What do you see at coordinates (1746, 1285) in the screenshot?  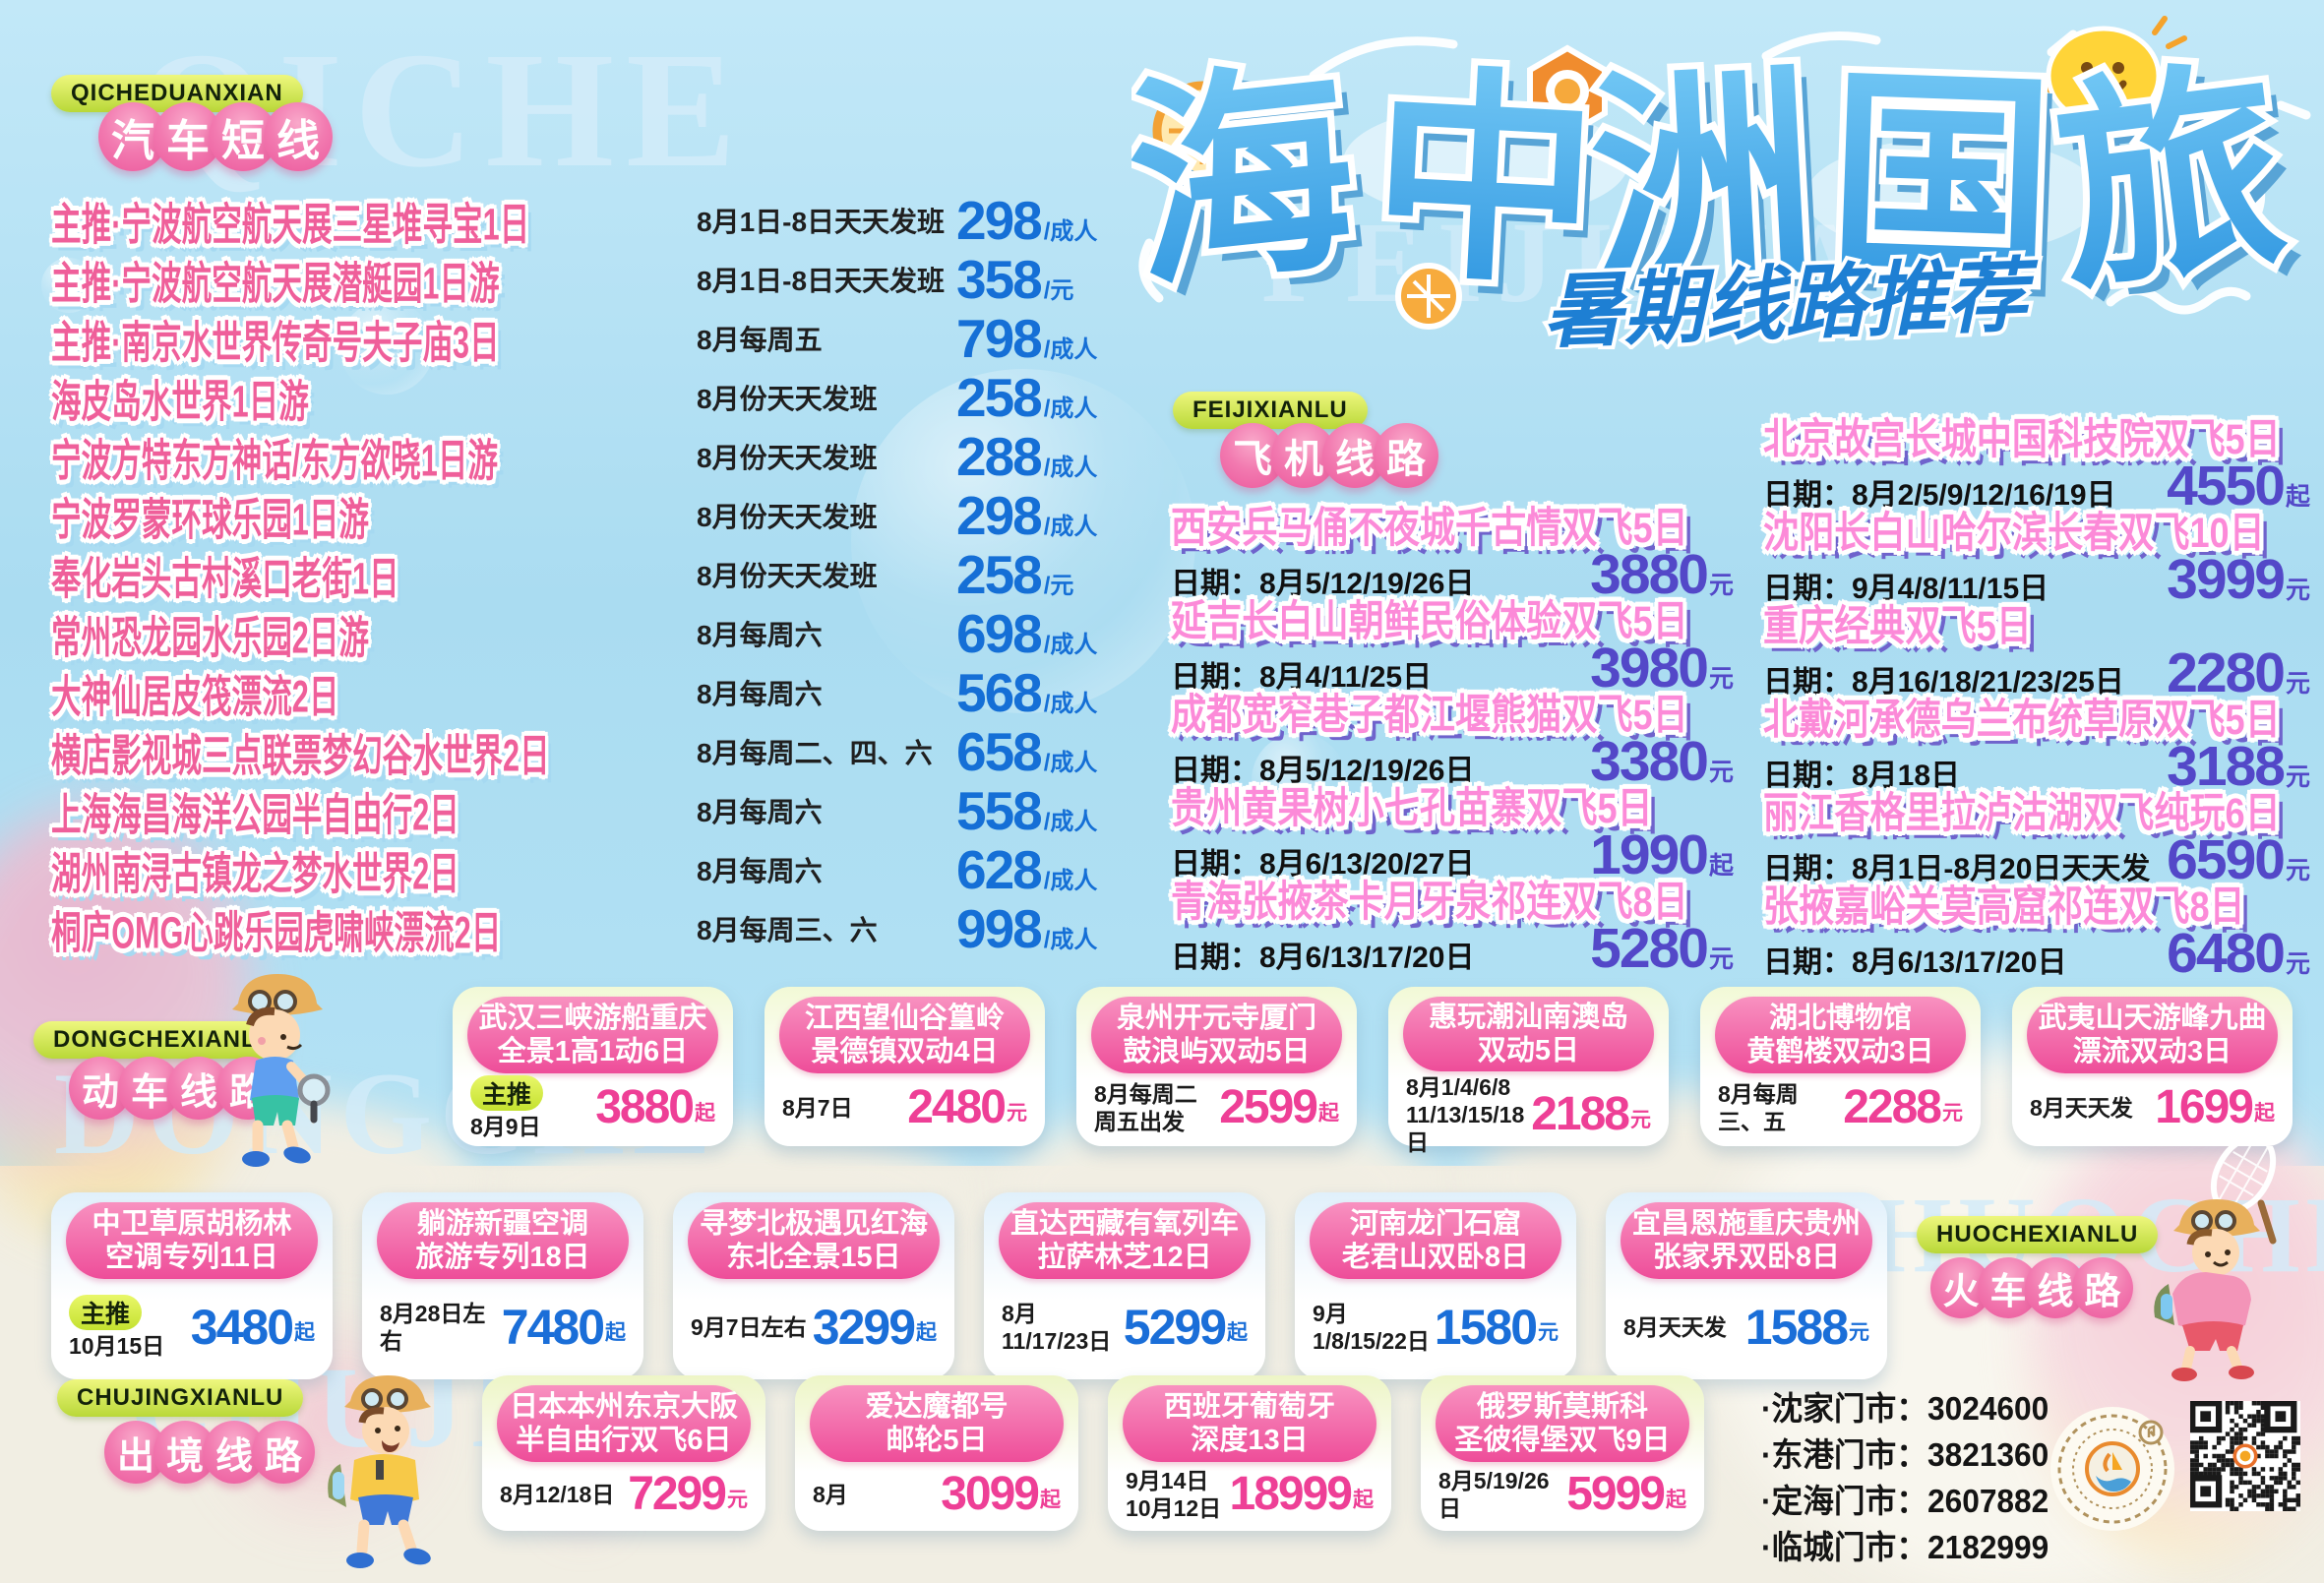 I see `tour-card: 宜昌恩施重庆贵州 张家界双卧8日 8月天天发 1588 元` at bounding box center [1746, 1285].